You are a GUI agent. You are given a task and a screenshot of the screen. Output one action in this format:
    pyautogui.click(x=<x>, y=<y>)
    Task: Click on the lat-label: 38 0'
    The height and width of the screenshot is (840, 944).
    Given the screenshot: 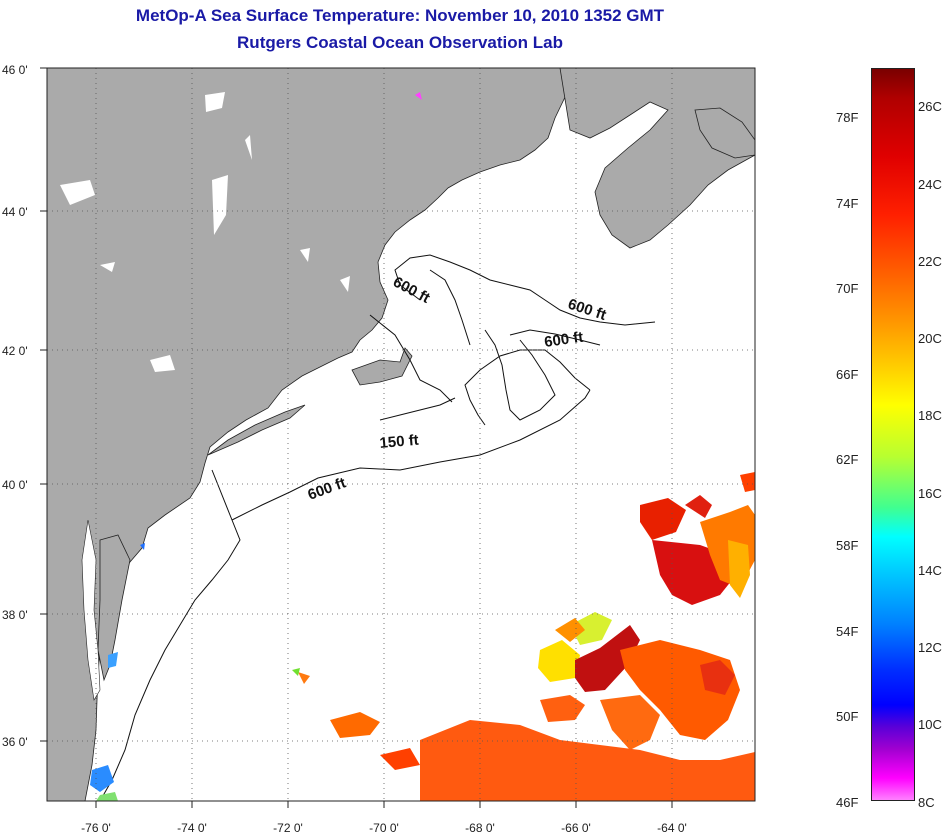 What is the action you would take?
    pyautogui.click(x=15, y=615)
    